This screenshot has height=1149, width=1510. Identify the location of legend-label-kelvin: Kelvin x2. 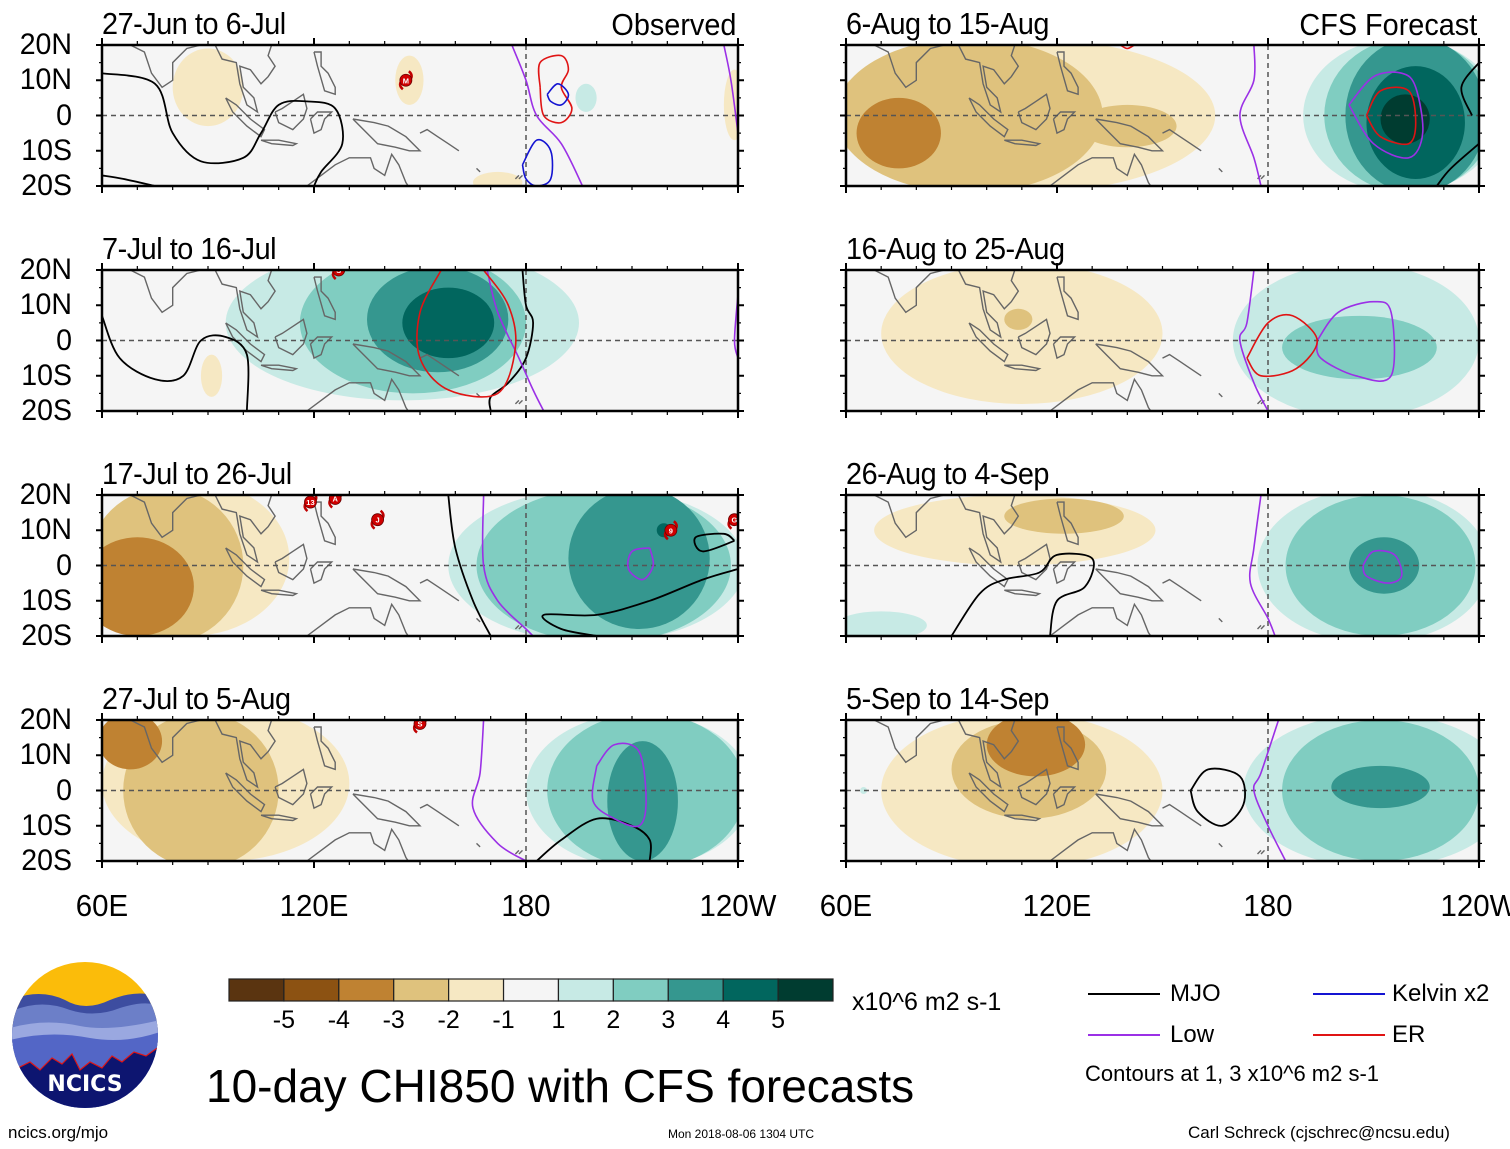
(1441, 993).